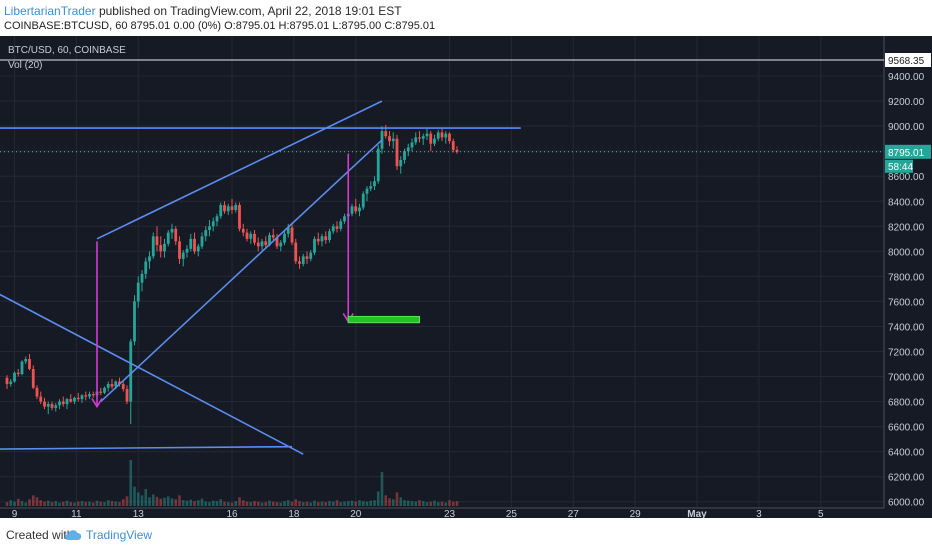 This screenshot has height=550, width=932. What do you see at coordinates (232, 513) in the screenshot?
I see `x-tick-label: 16` at bounding box center [232, 513].